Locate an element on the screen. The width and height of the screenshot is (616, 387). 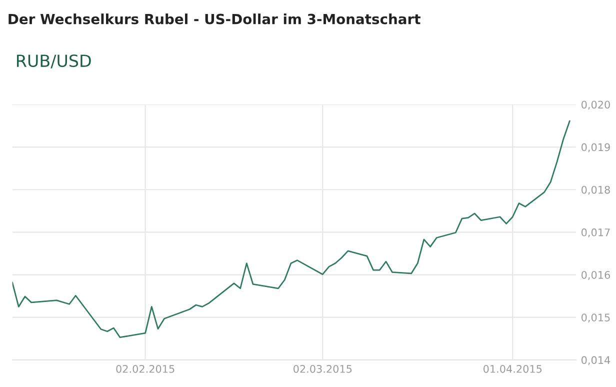
y-tick-label: 0,014 is located at coordinates (596, 361).